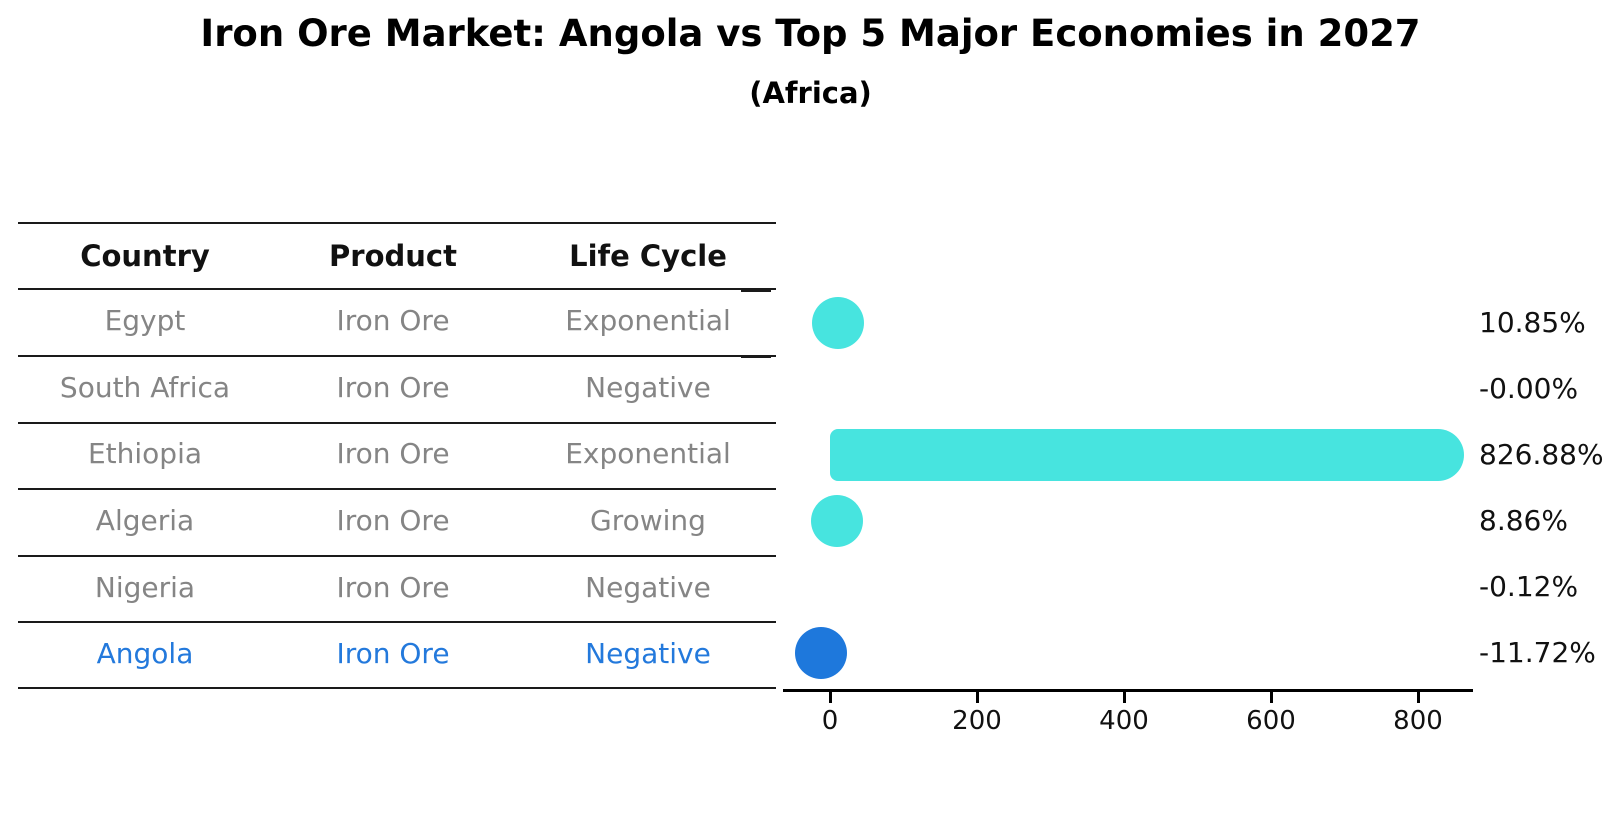 The image size is (1621, 823). Describe the element at coordinates (810, 588) in the screenshot. I see `table-row-nigeria: Nigeria Iron Ore Negative` at that location.